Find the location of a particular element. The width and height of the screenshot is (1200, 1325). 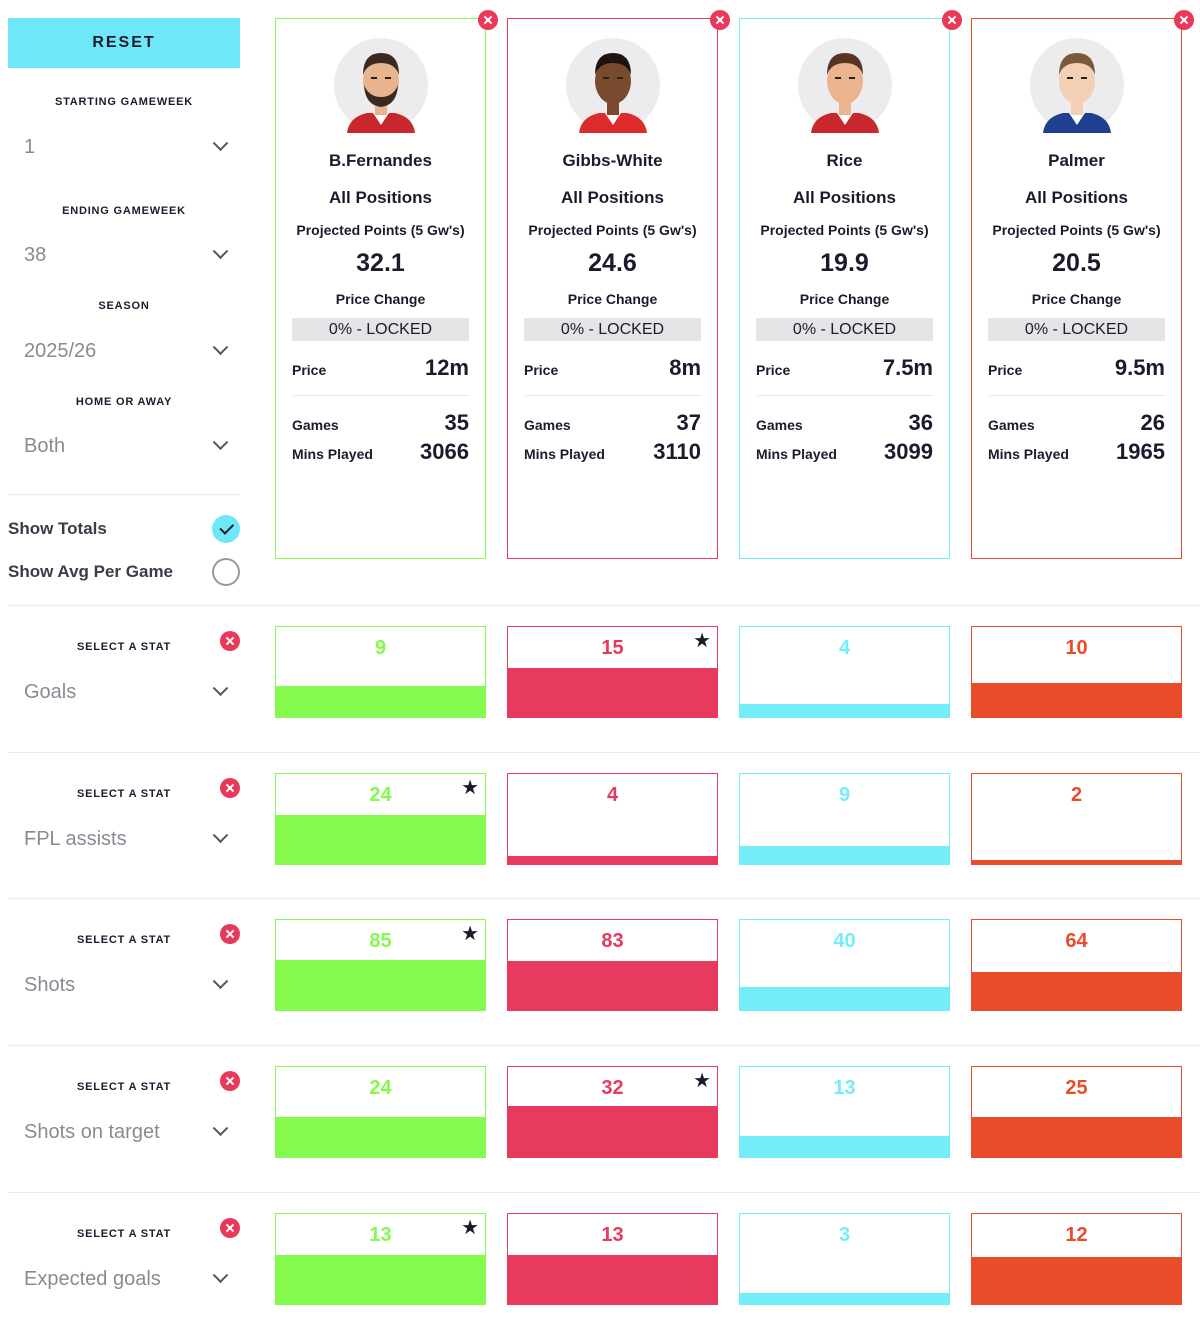

mins-row: Mins Played 3110 is located at coordinates (612, 452).